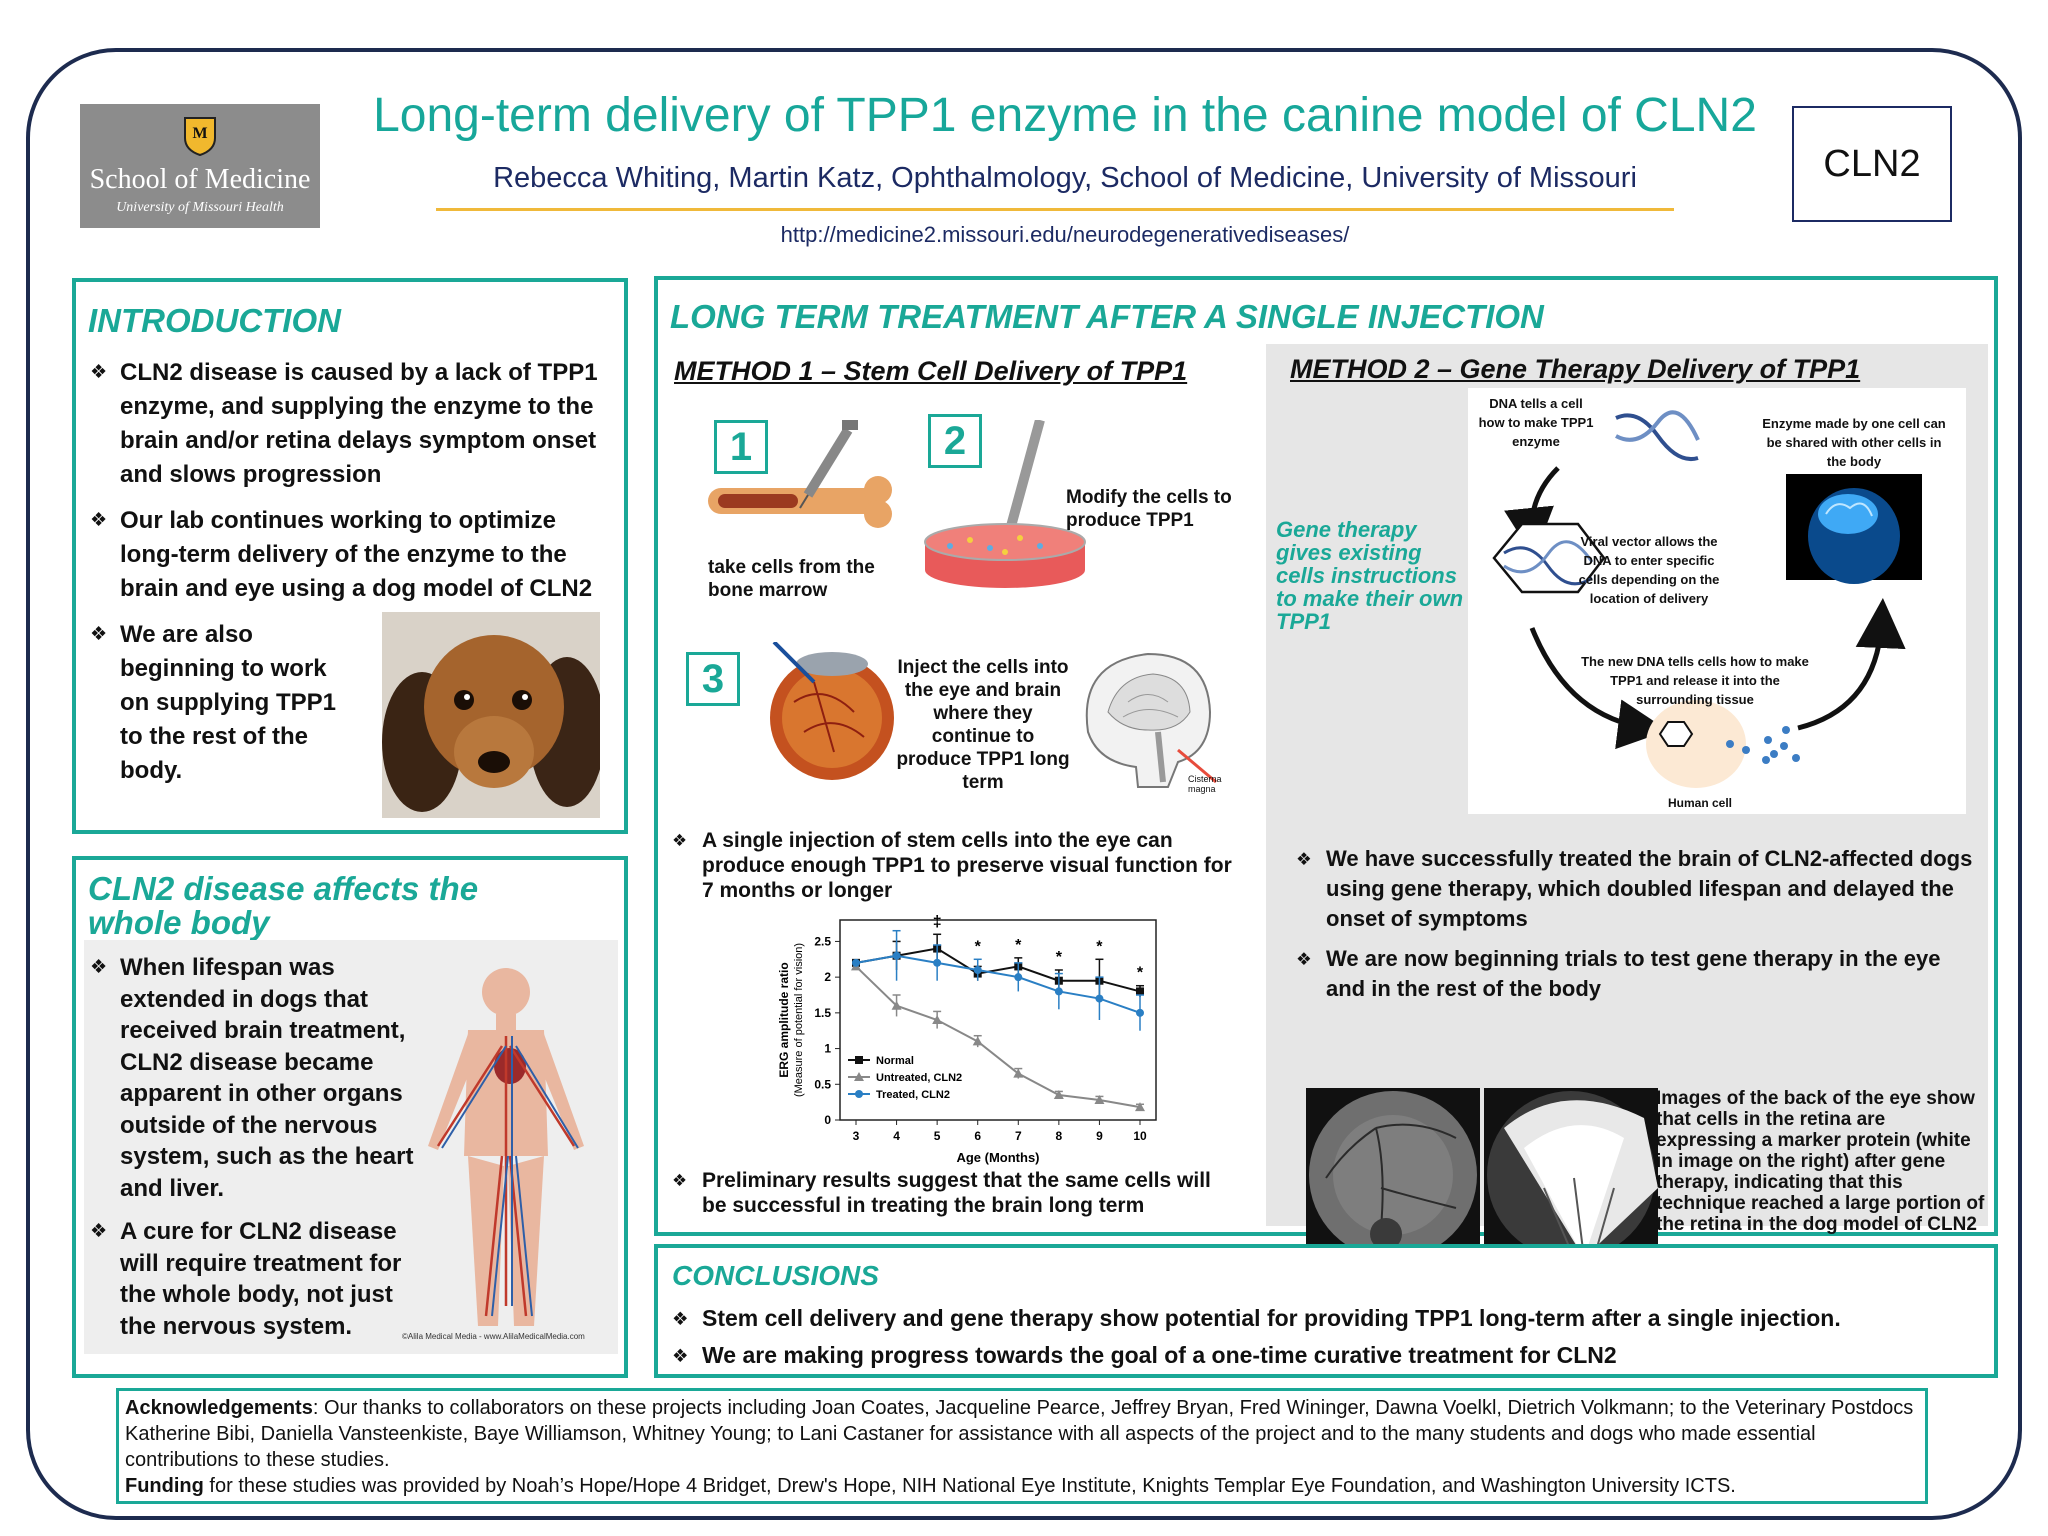 Image resolution: width=2048 pixels, height=1536 pixels. I want to click on ack-label: Acknowledgements, so click(219, 1408).